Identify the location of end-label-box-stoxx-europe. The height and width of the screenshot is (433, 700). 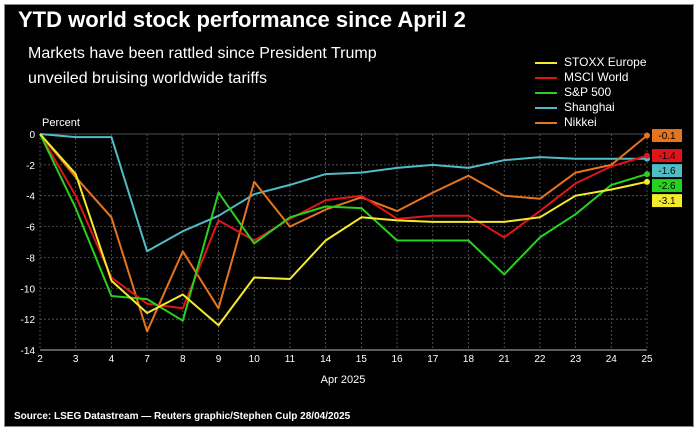
(667, 201).